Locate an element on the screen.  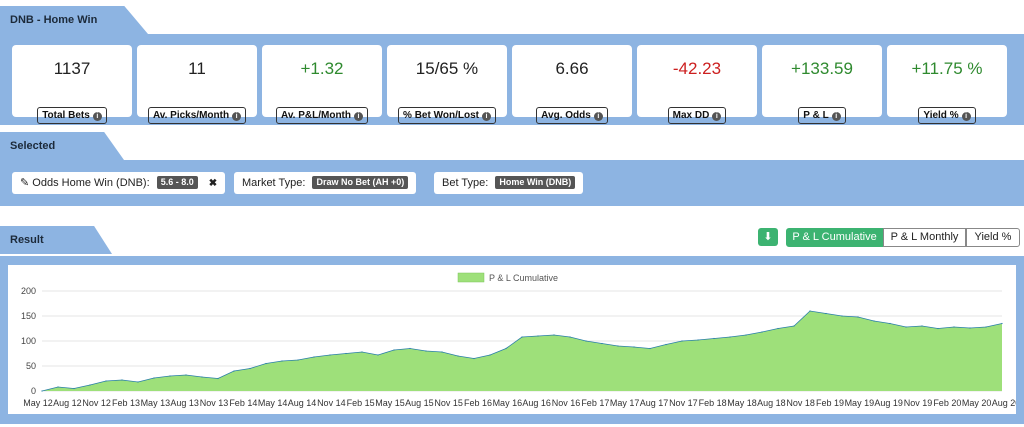
filter-value-tag: Draw No Bet (AH +0) is located at coordinates (360, 182).